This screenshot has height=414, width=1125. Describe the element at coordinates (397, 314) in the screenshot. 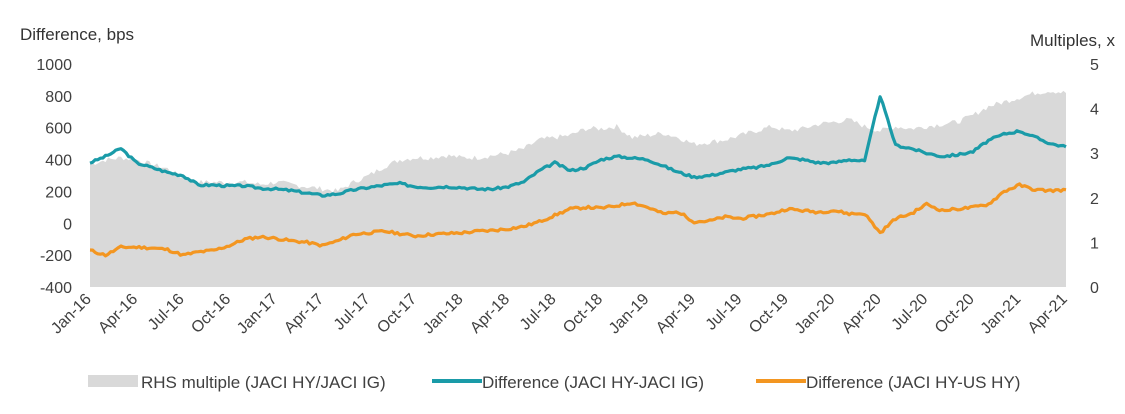

I see `x-tick-label: Oct-17` at that location.